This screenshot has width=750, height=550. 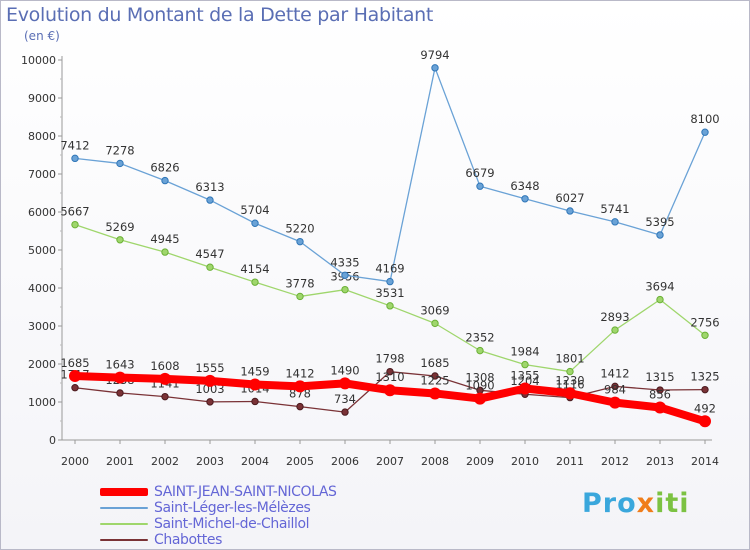 What do you see at coordinates (705, 461) in the screenshot?
I see `x-tick-label: 2014` at bounding box center [705, 461].